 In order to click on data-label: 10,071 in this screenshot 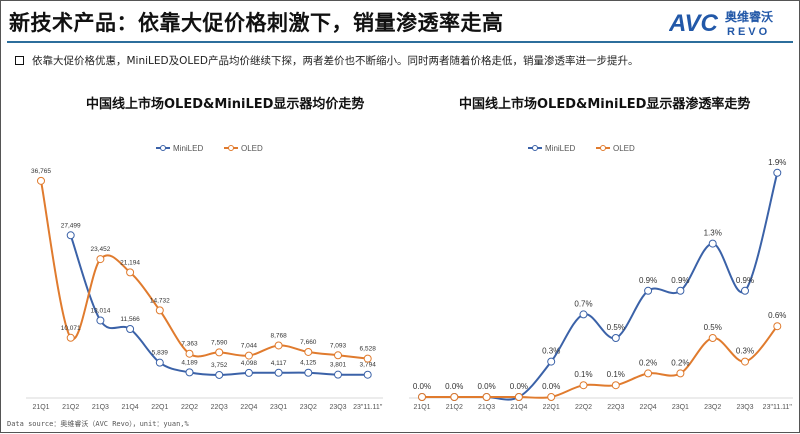, I will do `click(71, 328)`.